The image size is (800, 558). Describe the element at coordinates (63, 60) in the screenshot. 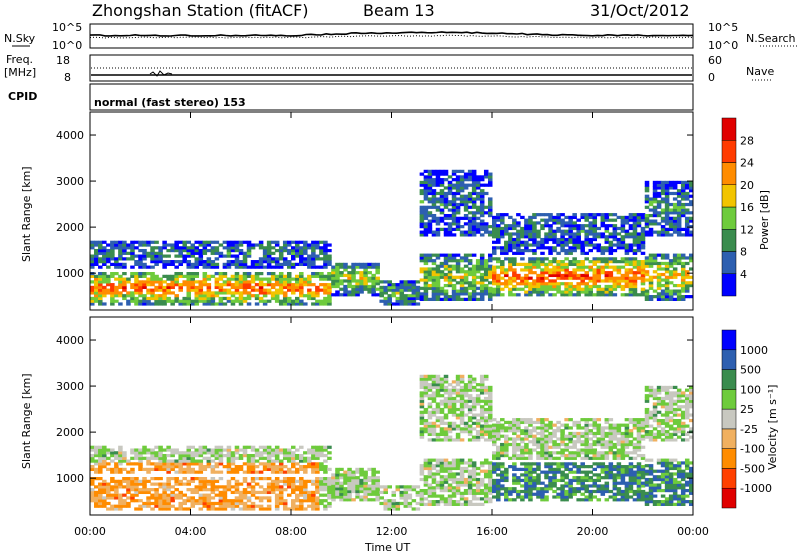

I see `freq-tick-top: 18` at that location.